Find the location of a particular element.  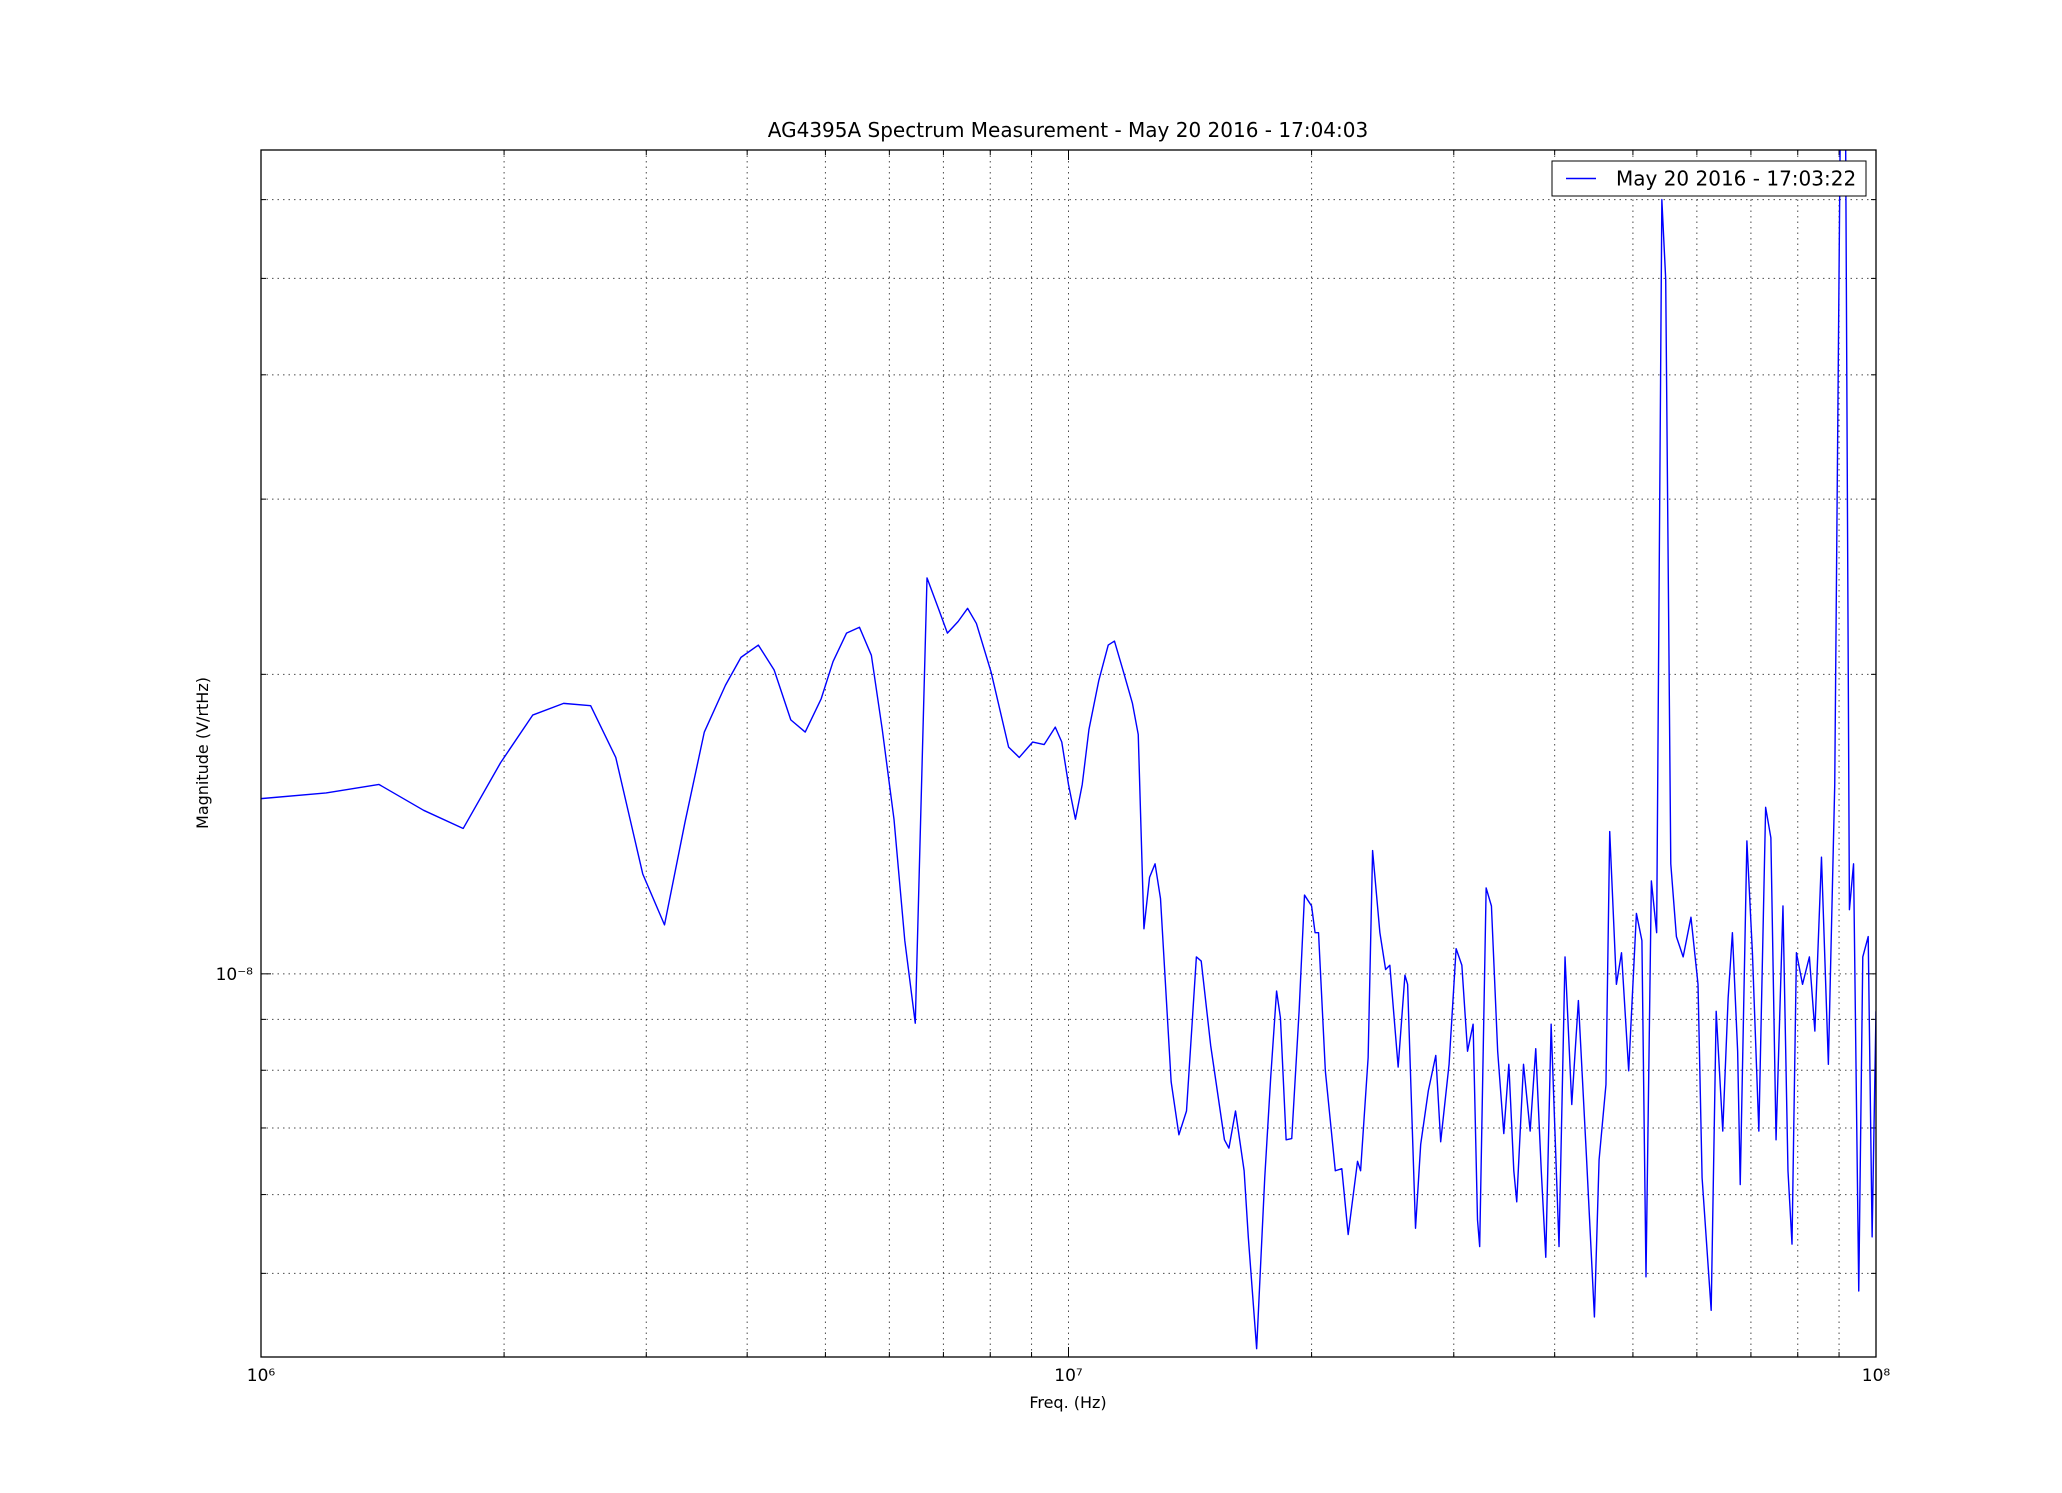

x-tick-label: 10⁸ is located at coordinates (1876, 1376).